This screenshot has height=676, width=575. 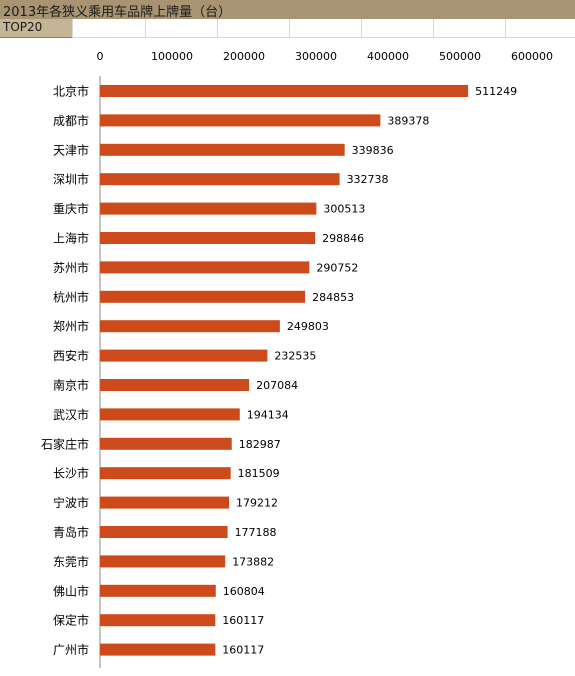 I want to click on value-label: 298846, so click(x=343, y=238).